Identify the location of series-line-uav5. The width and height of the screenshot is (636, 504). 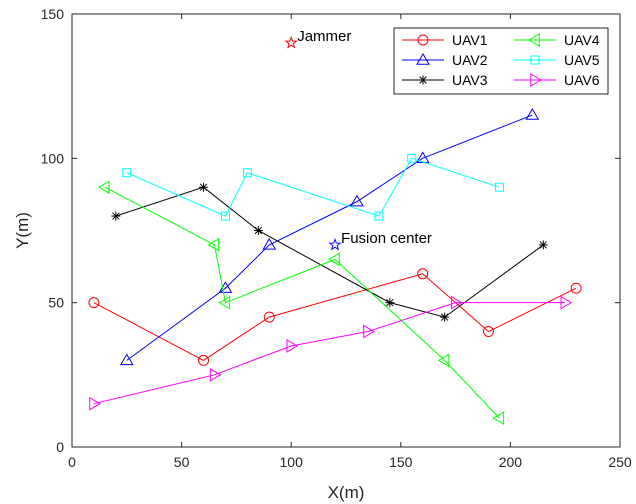
(313, 187).